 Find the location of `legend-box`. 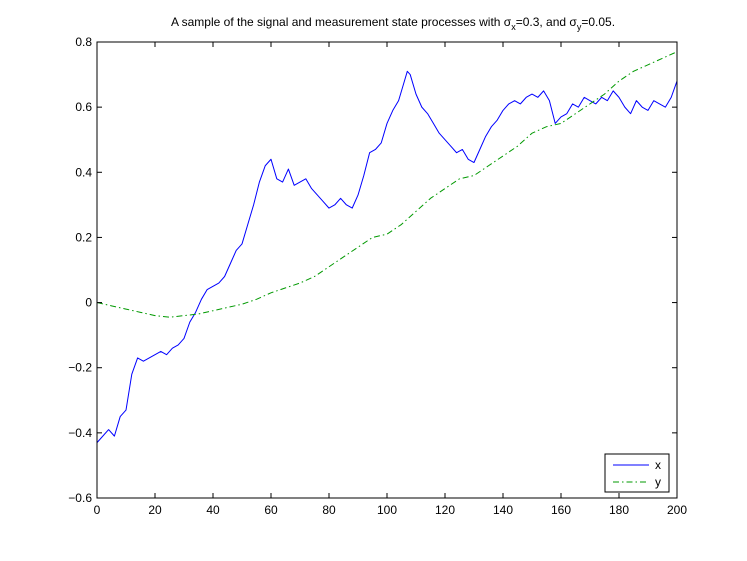

legend-box is located at coordinates (637, 473).